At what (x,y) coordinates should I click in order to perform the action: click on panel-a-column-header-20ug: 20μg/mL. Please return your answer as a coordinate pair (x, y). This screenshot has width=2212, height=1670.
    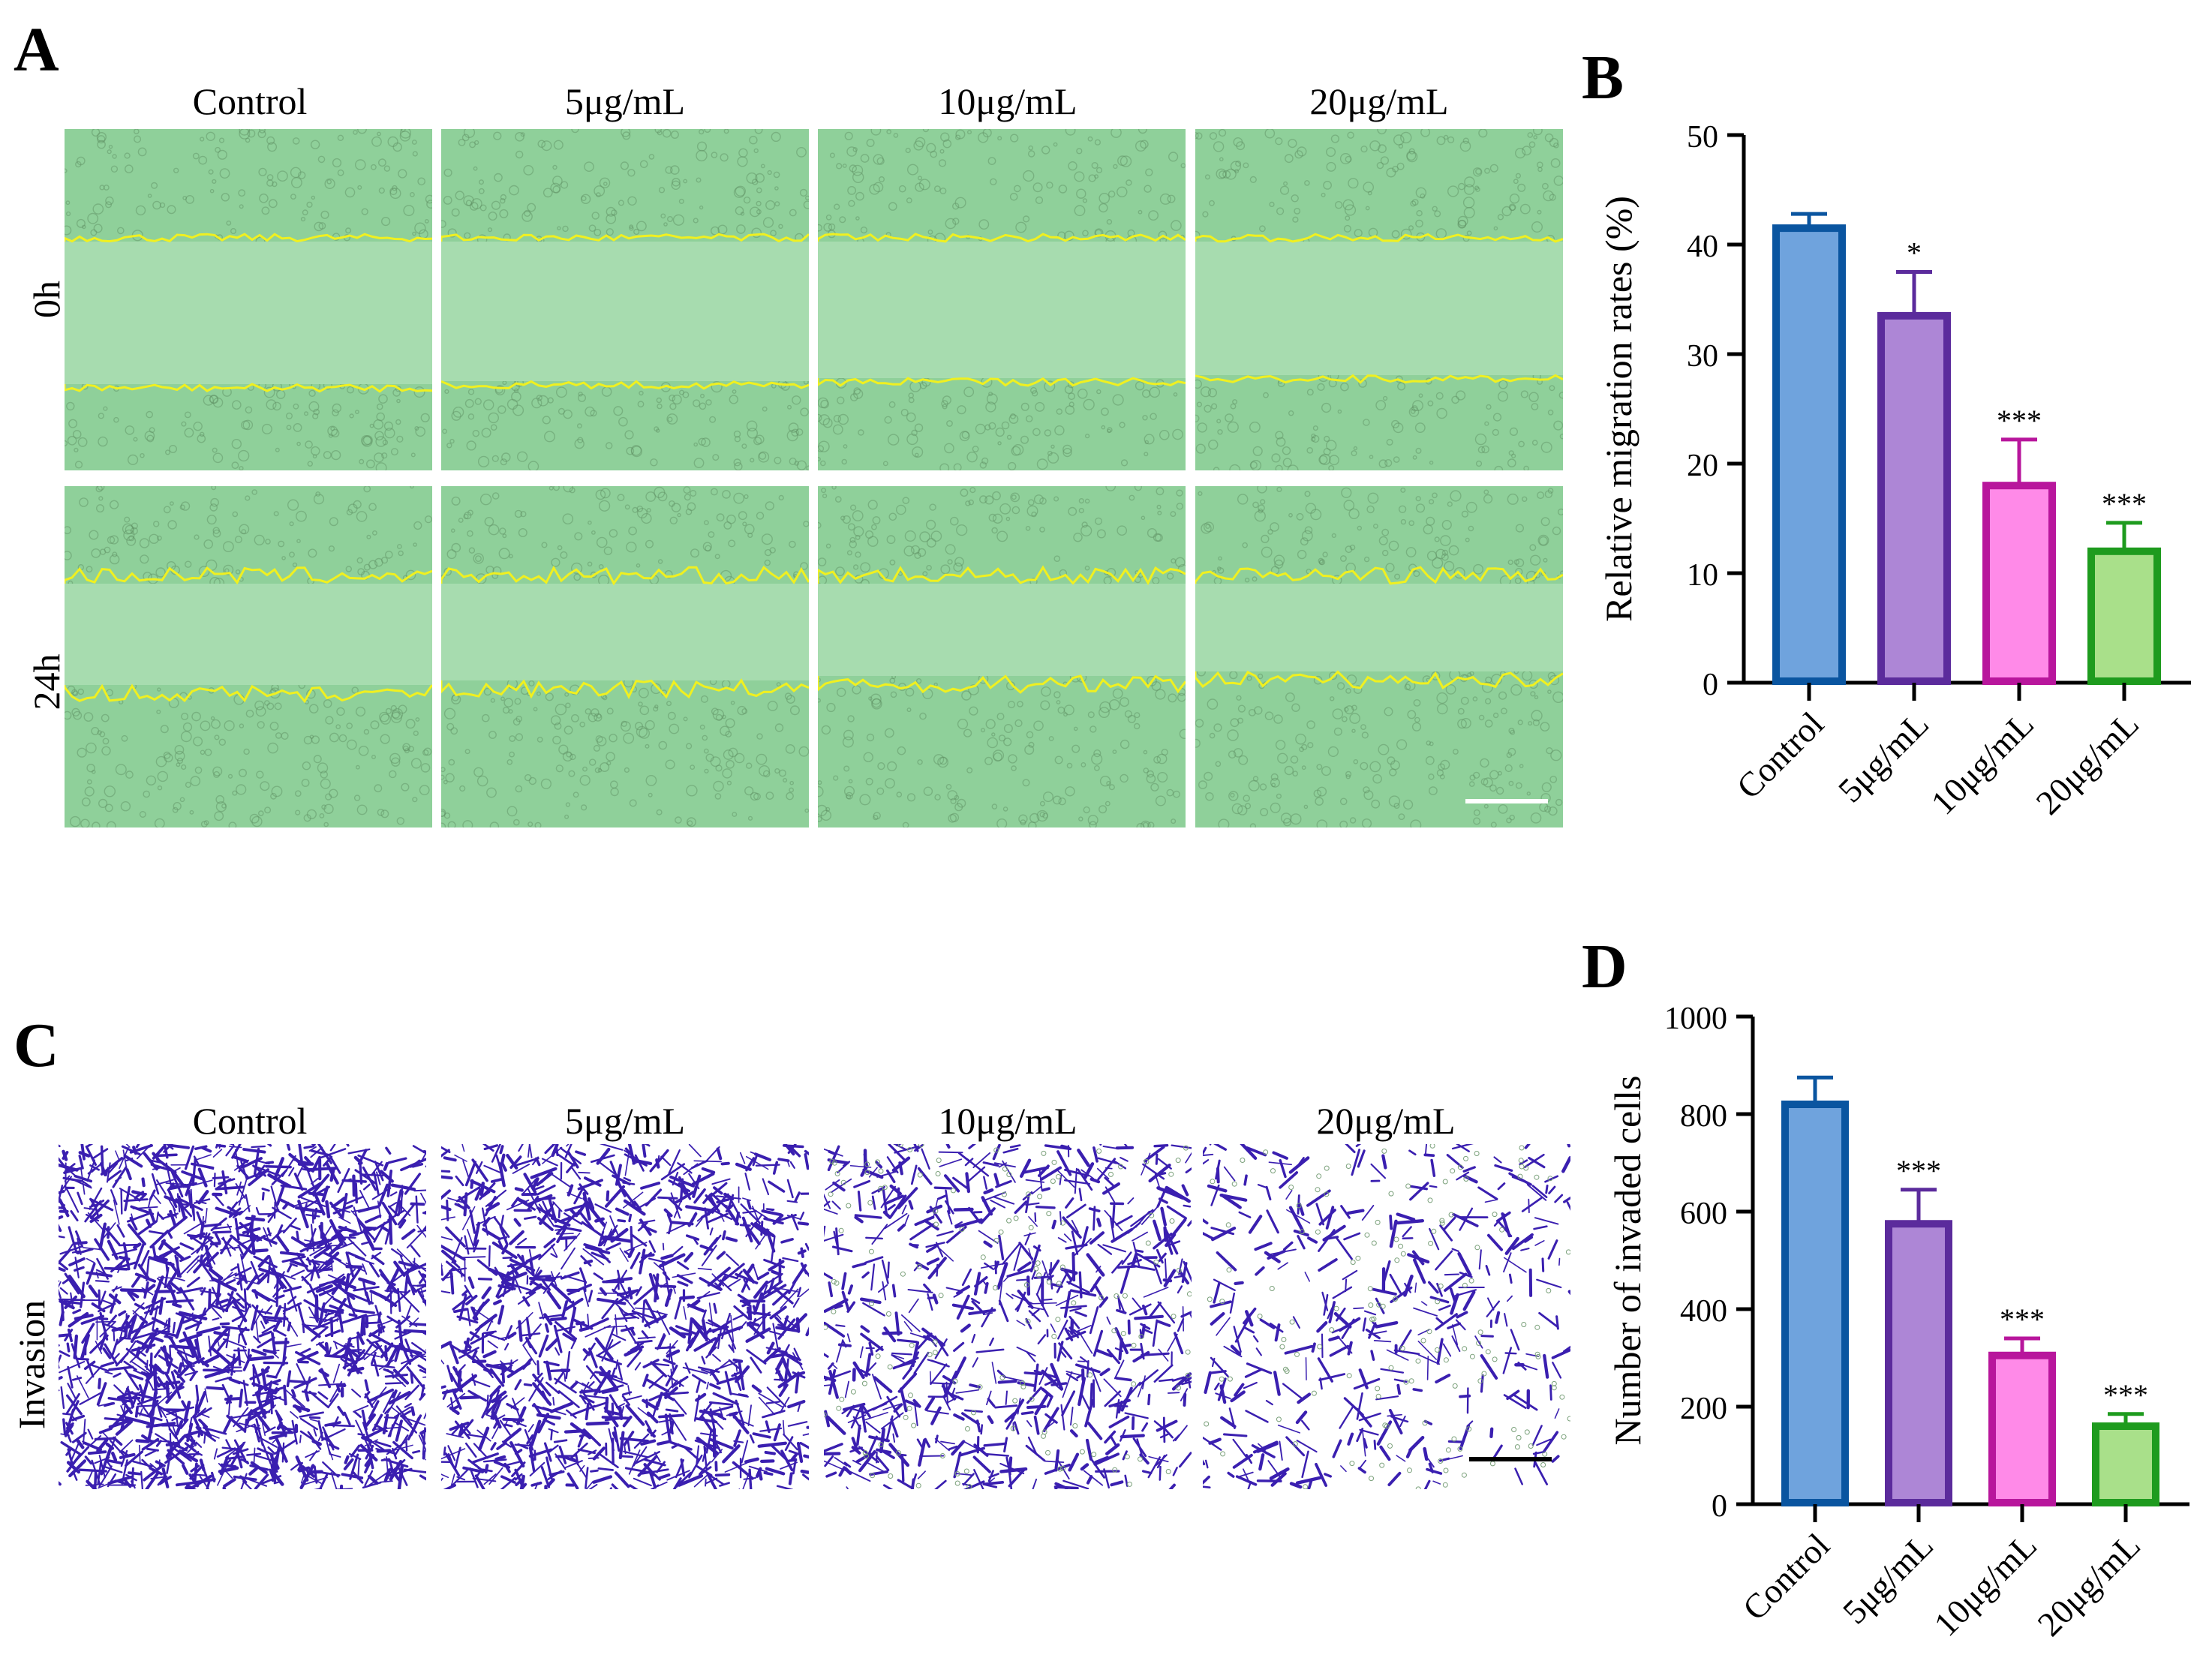
    Looking at the image, I should click on (1379, 101).